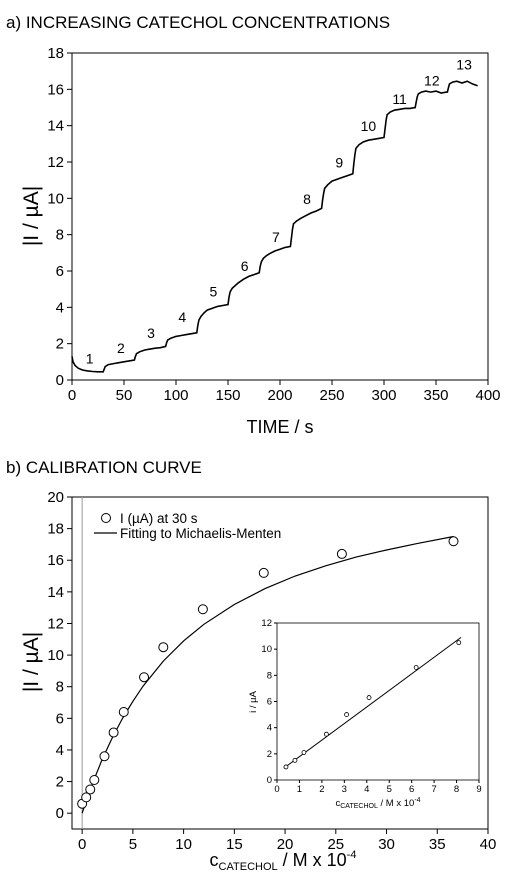  Describe the element at coordinates (60, 687) in the screenshot. I see `y-tick-label: 8` at that location.